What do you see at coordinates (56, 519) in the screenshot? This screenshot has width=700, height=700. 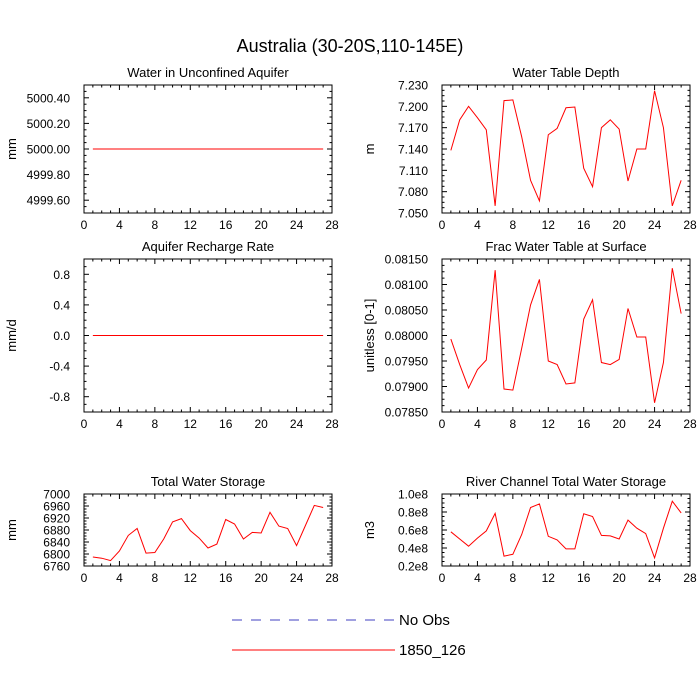 I see `y-tick-label: 6920` at bounding box center [56, 519].